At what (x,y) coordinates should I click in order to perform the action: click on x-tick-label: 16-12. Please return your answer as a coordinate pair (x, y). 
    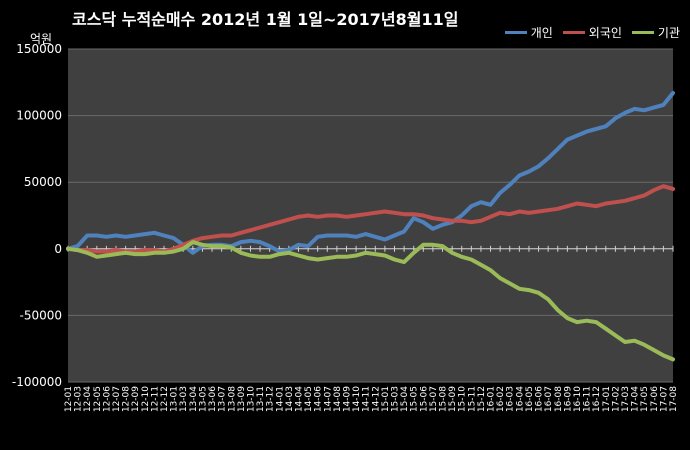
    Looking at the image, I should click on (597, 399).